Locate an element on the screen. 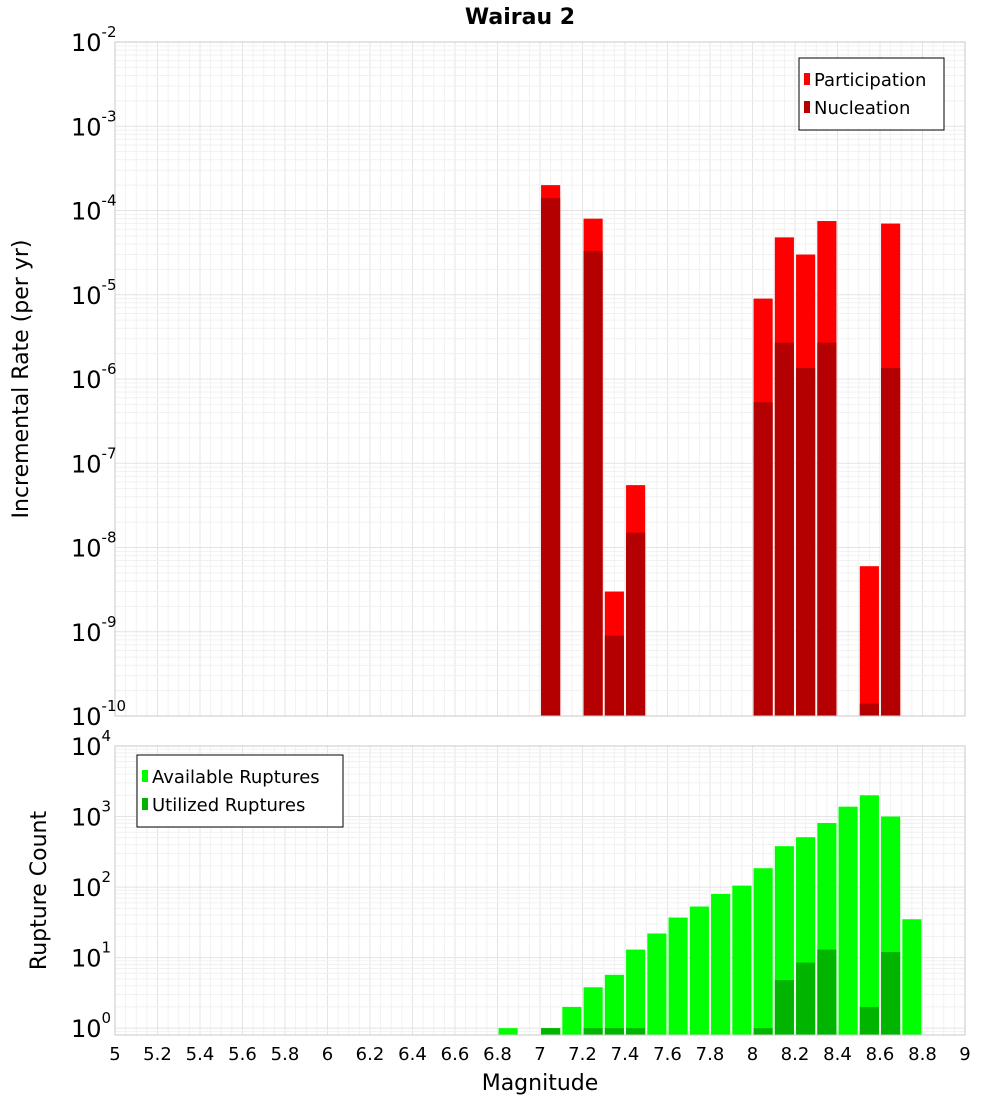 This screenshot has width=1000, height=1100. top-bar-nucleation-7.35 is located at coordinates (614, 675).